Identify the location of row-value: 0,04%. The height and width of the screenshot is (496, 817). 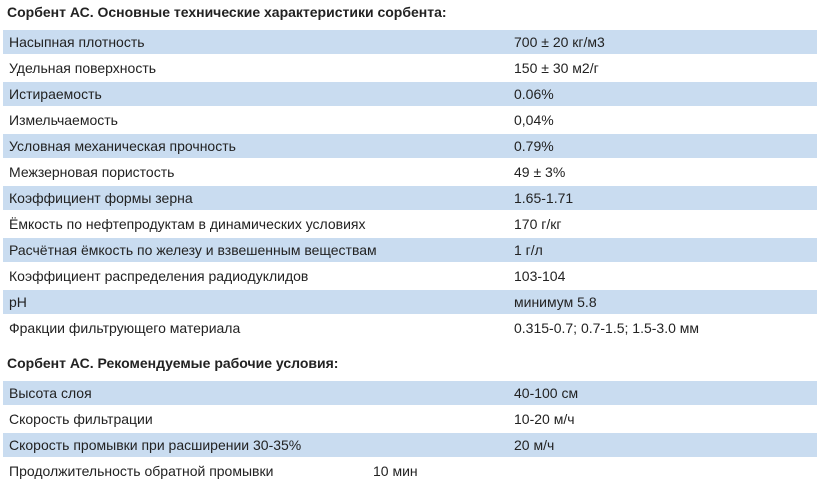
(534, 120).